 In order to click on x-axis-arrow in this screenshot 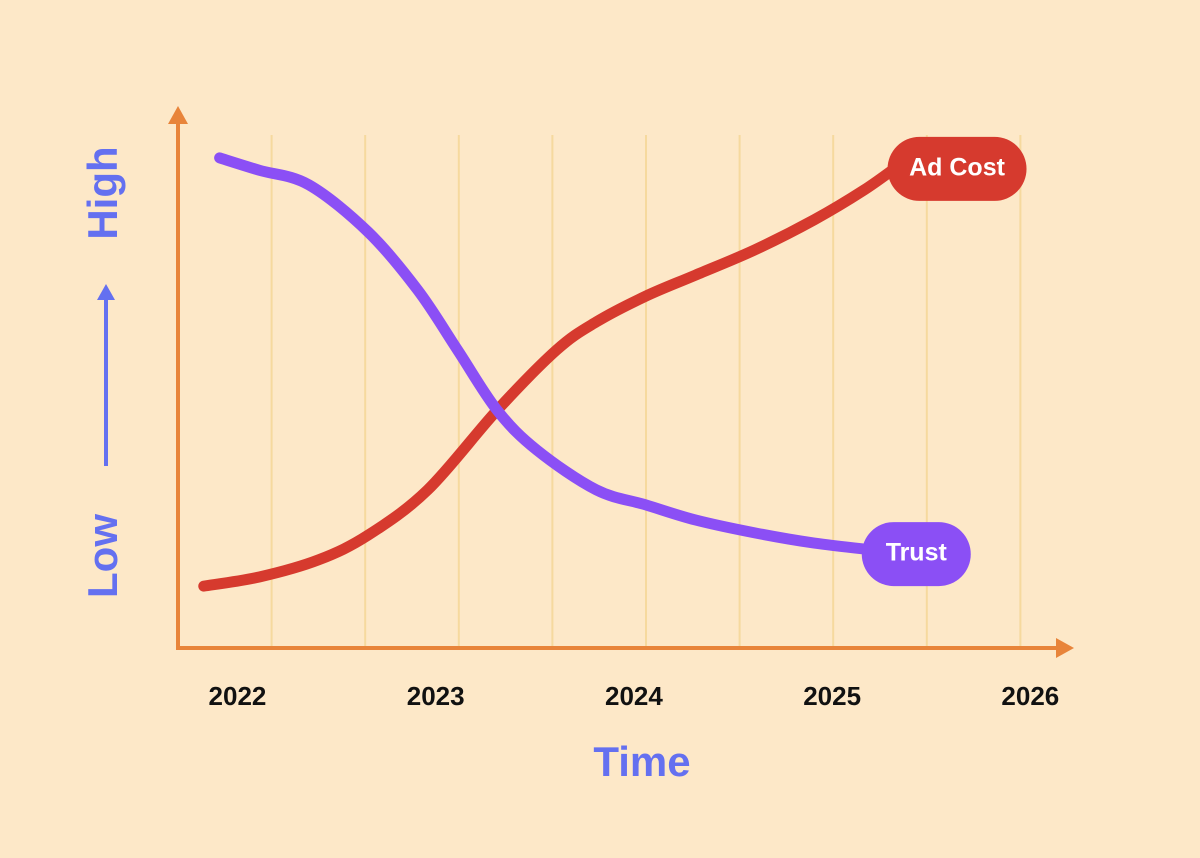, I will do `click(1065, 648)`.